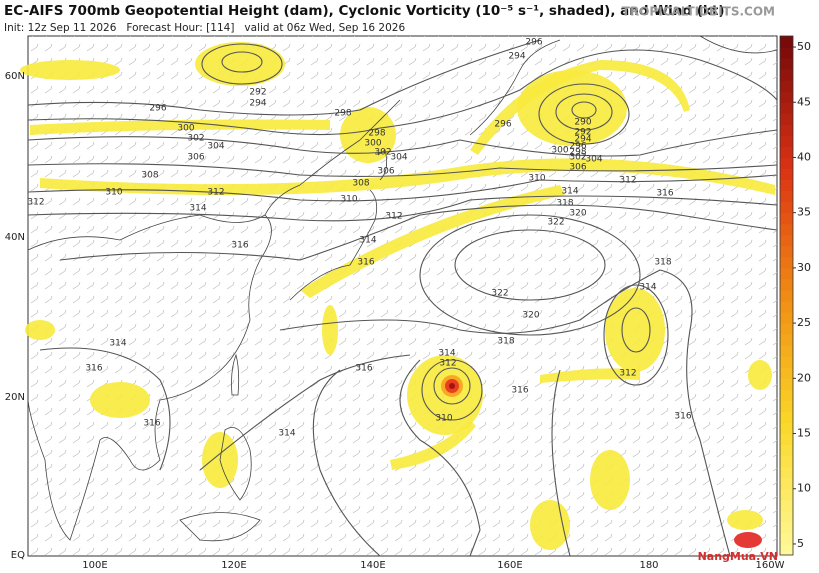  I want to click on colorbar-tick-label: 50, so click(804, 46).